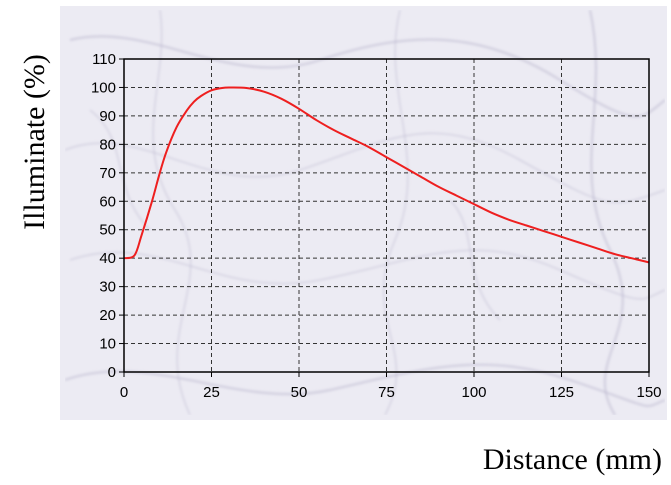 The image size is (671, 485). I want to click on x-tick-label: 50, so click(299, 392).